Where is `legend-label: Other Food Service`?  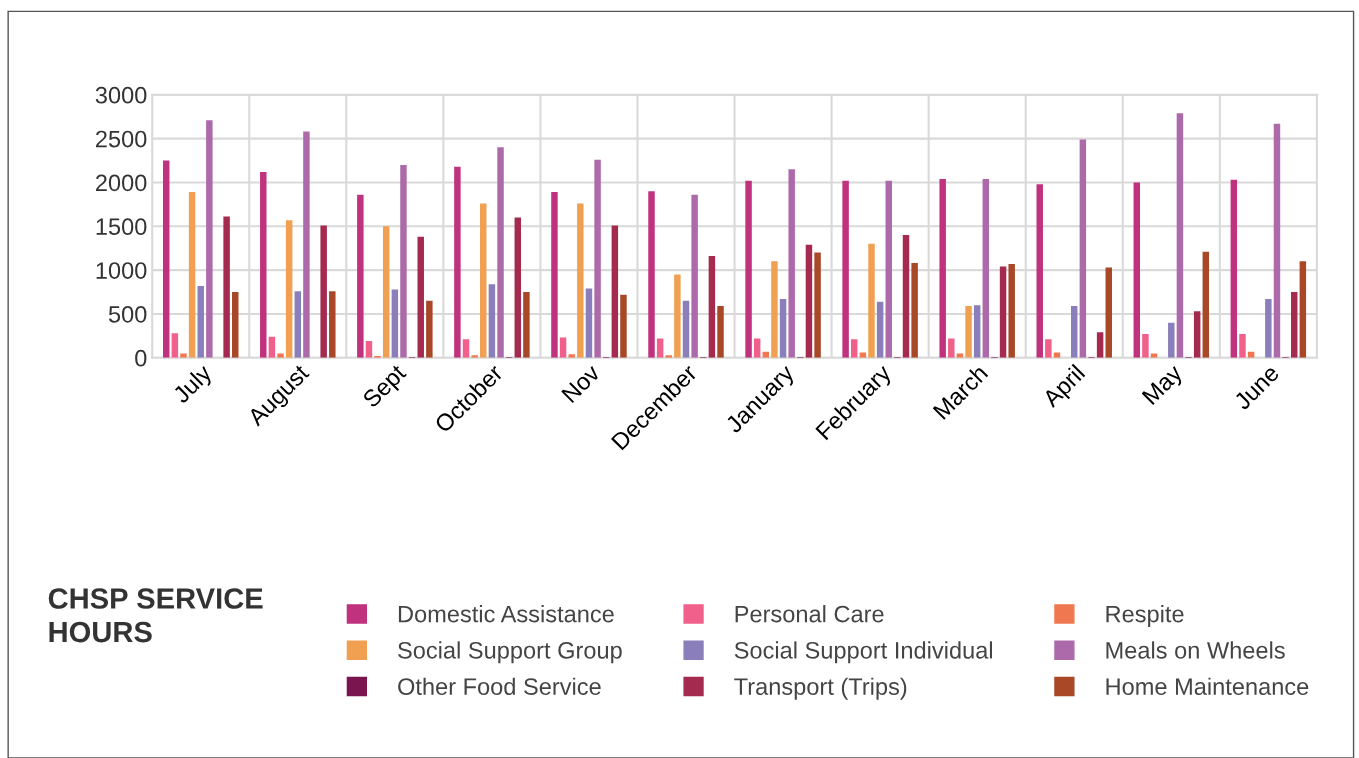 legend-label: Other Food Service is located at coordinates (499, 686).